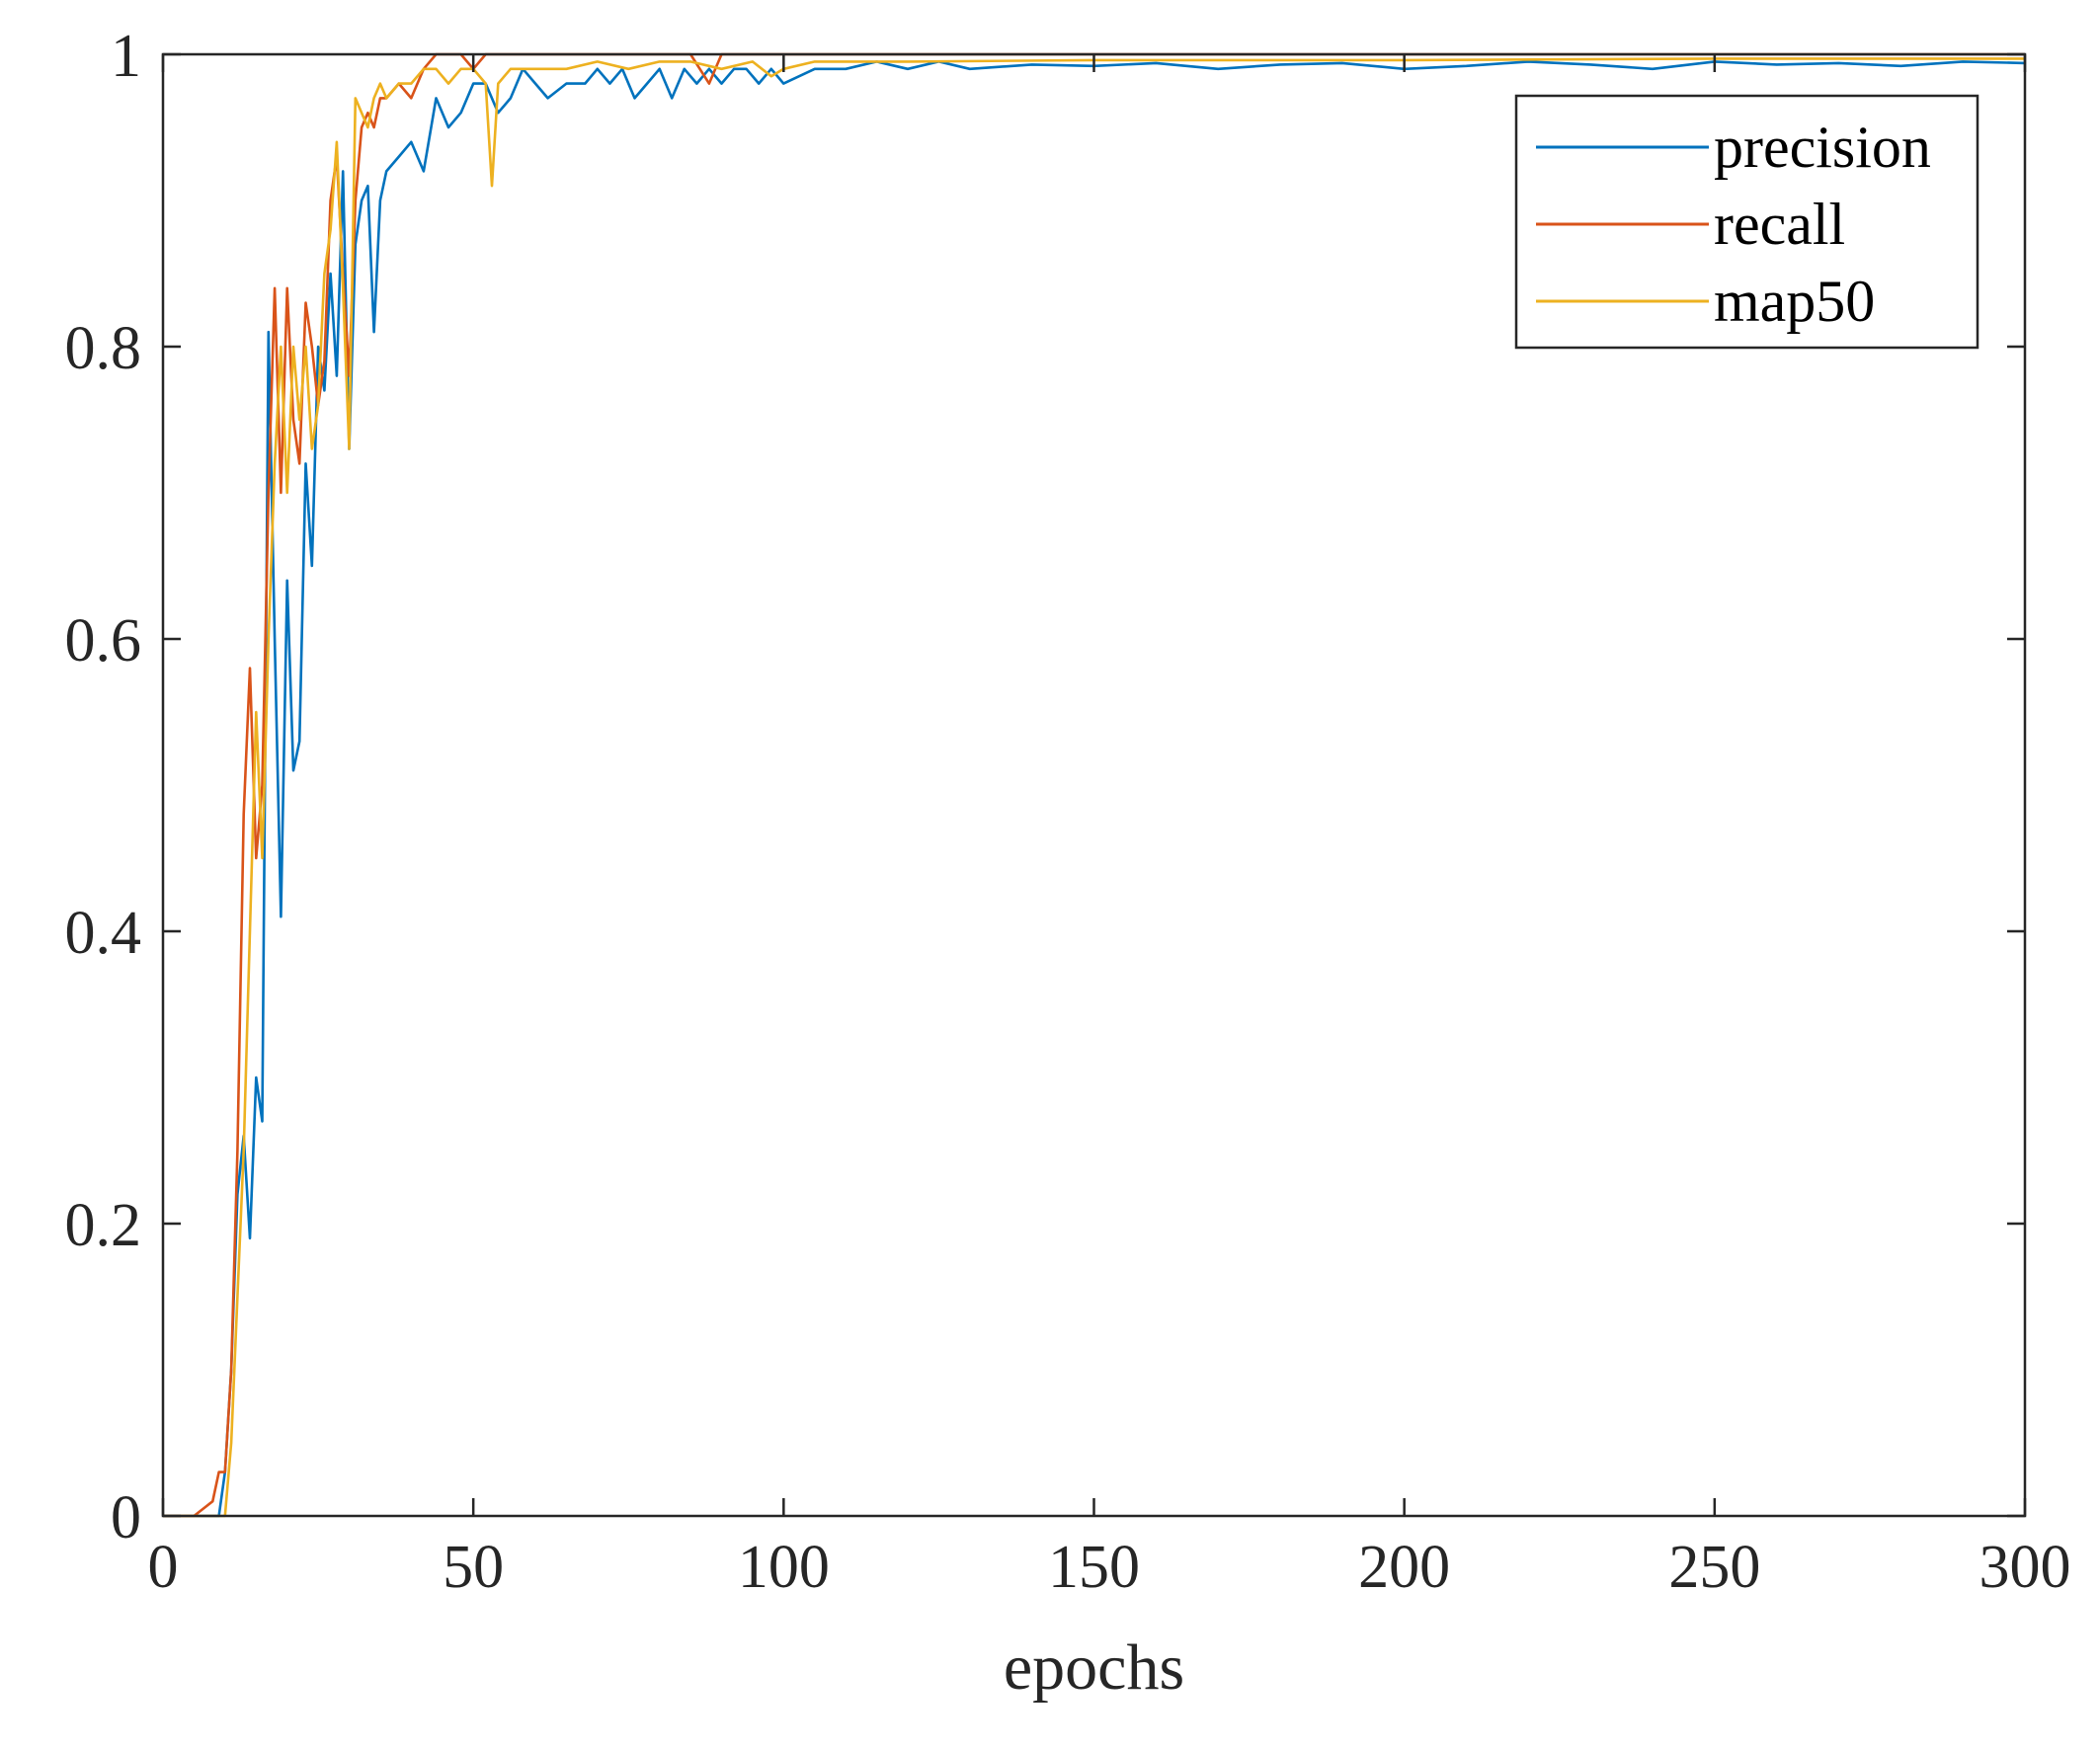 The image size is (2100, 1750). Describe the element at coordinates (126, 1517) in the screenshot. I see `y-tick-label: 0` at that location.